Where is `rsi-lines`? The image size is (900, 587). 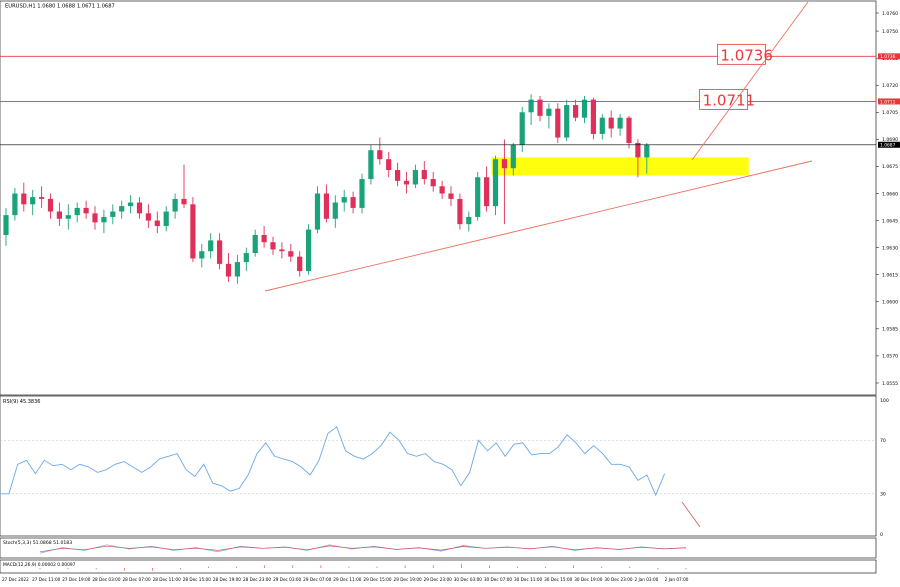
rsi-lines is located at coordinates (350, 477).